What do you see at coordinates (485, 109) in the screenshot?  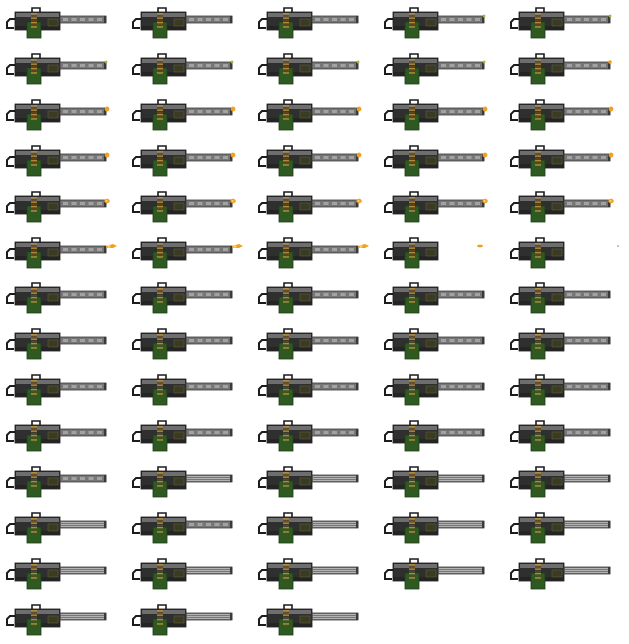 I see `muzzle-flash` at bounding box center [485, 109].